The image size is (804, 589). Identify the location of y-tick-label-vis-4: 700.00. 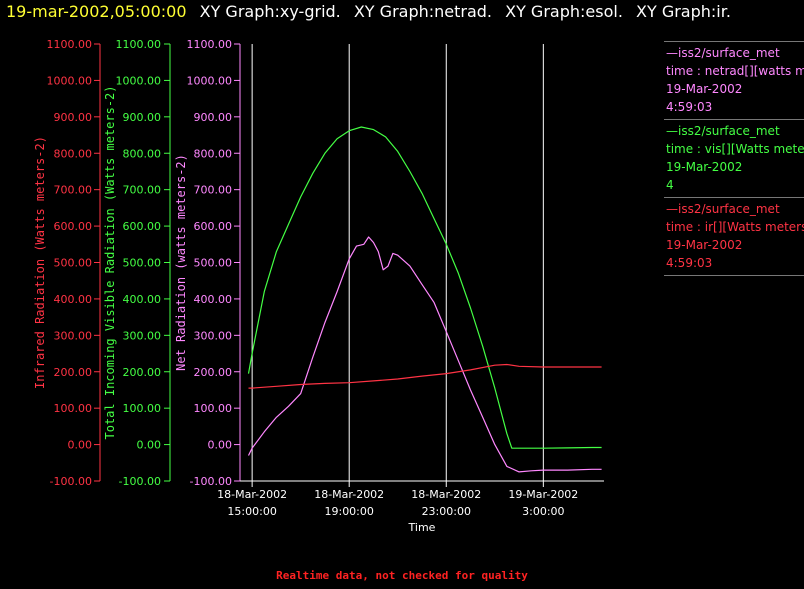
(142, 190).